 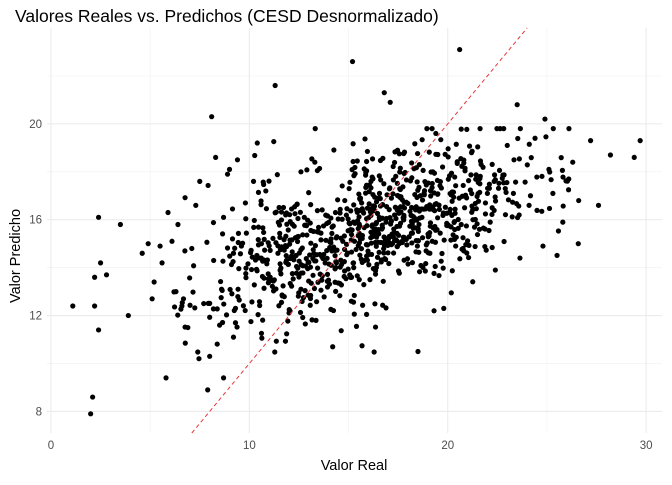 I want to click on x-axis-title: Valor Real, so click(x=354, y=466).